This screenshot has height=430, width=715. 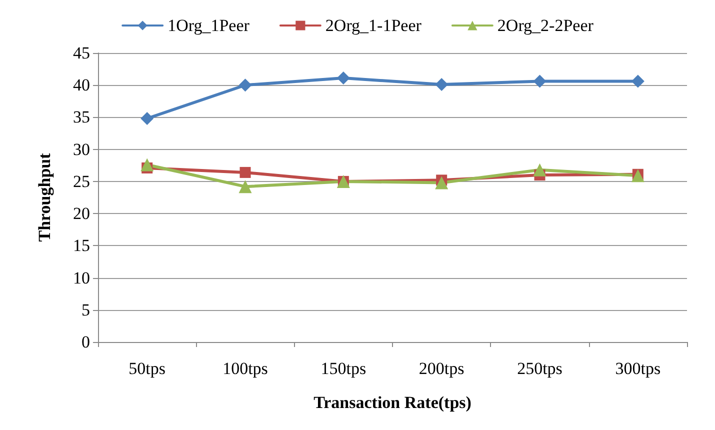 I want to click on x-tick-label: 200tps, so click(x=441, y=368).